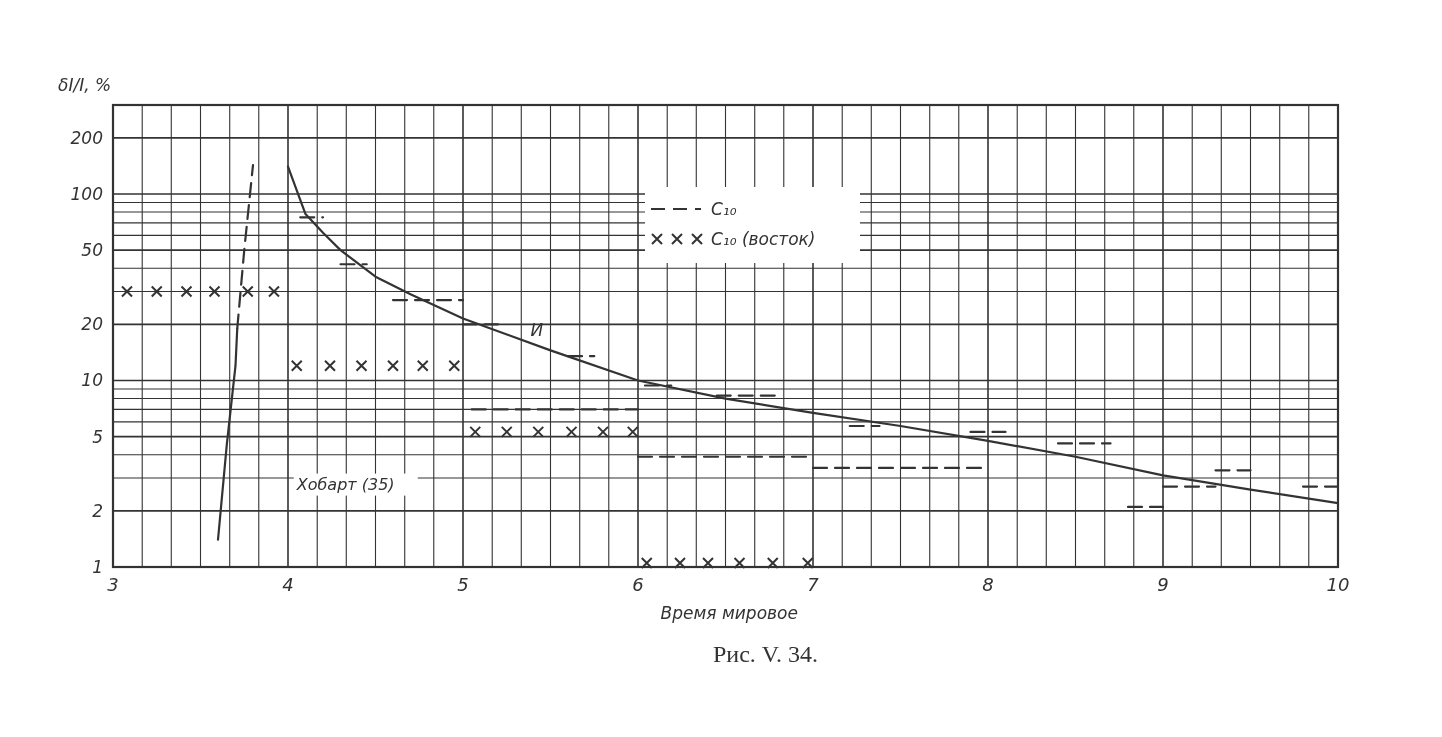 This screenshot has width=1442, height=737. I want to click on y-tick-label: 20, so click(92, 324).